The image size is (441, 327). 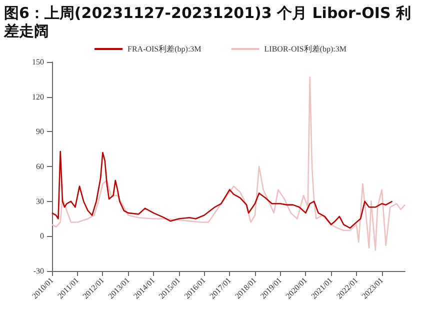 What do you see at coordinates (40, 166) in the screenshot?
I see `y-tick-label: 60` at bounding box center [40, 166].